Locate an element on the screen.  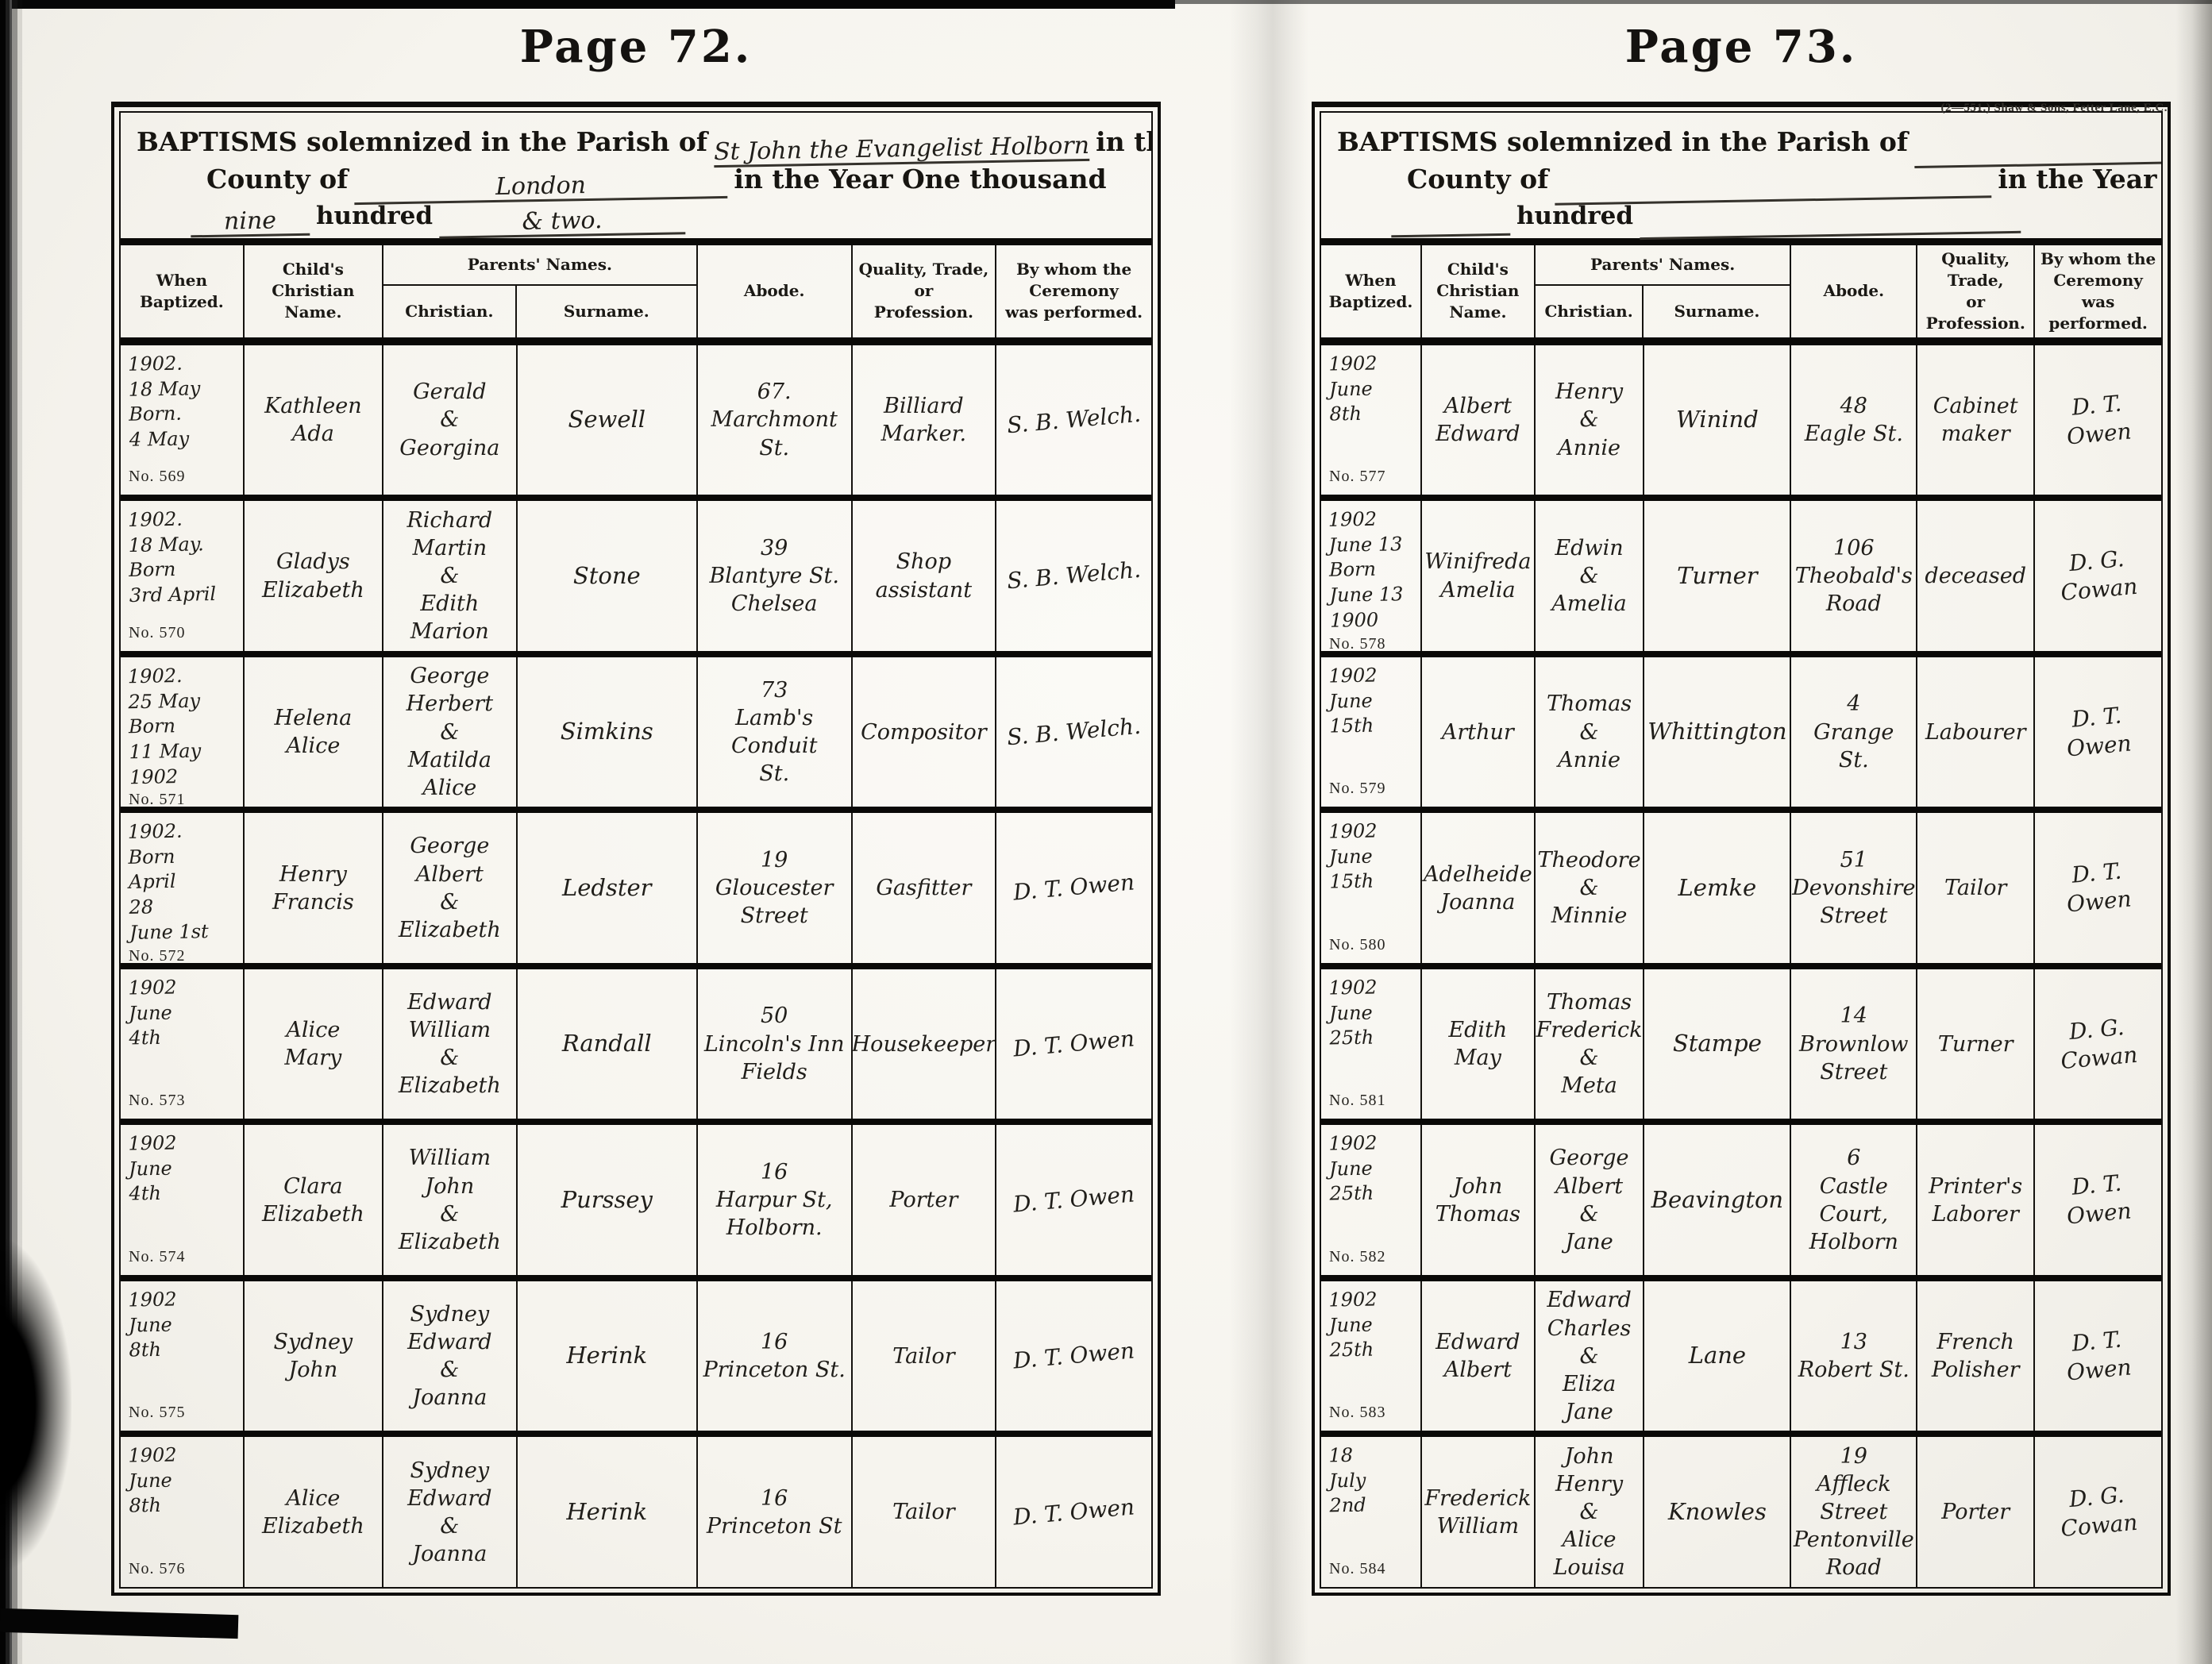
parent-surname-cell: Lane is located at coordinates (1718, 1356).